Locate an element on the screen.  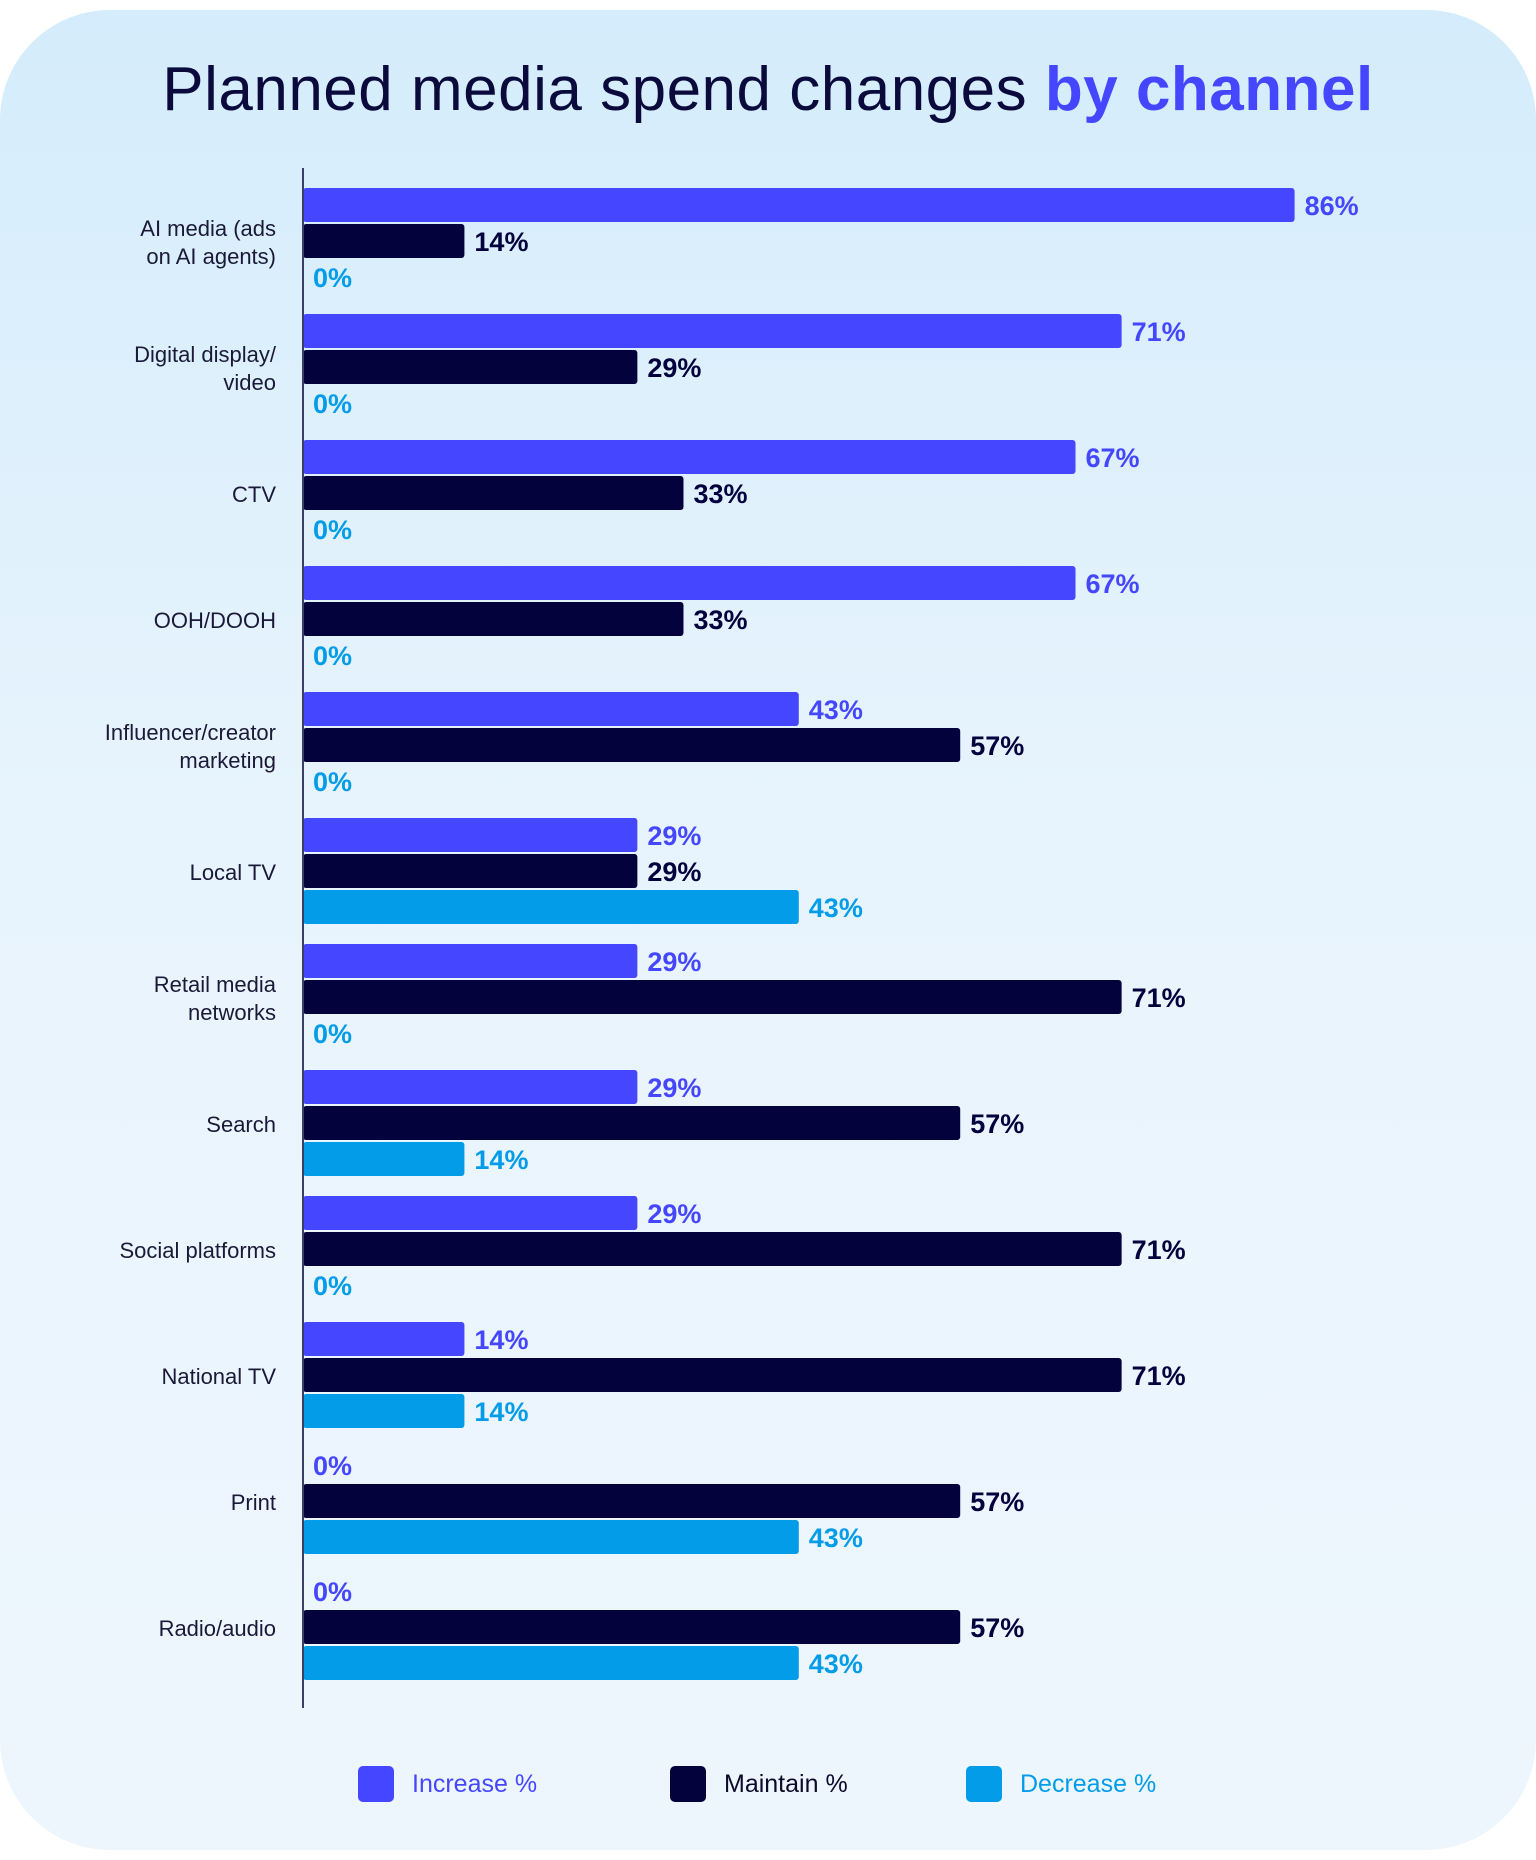
legend-label-maintain: Maintain % is located at coordinates (786, 1784).